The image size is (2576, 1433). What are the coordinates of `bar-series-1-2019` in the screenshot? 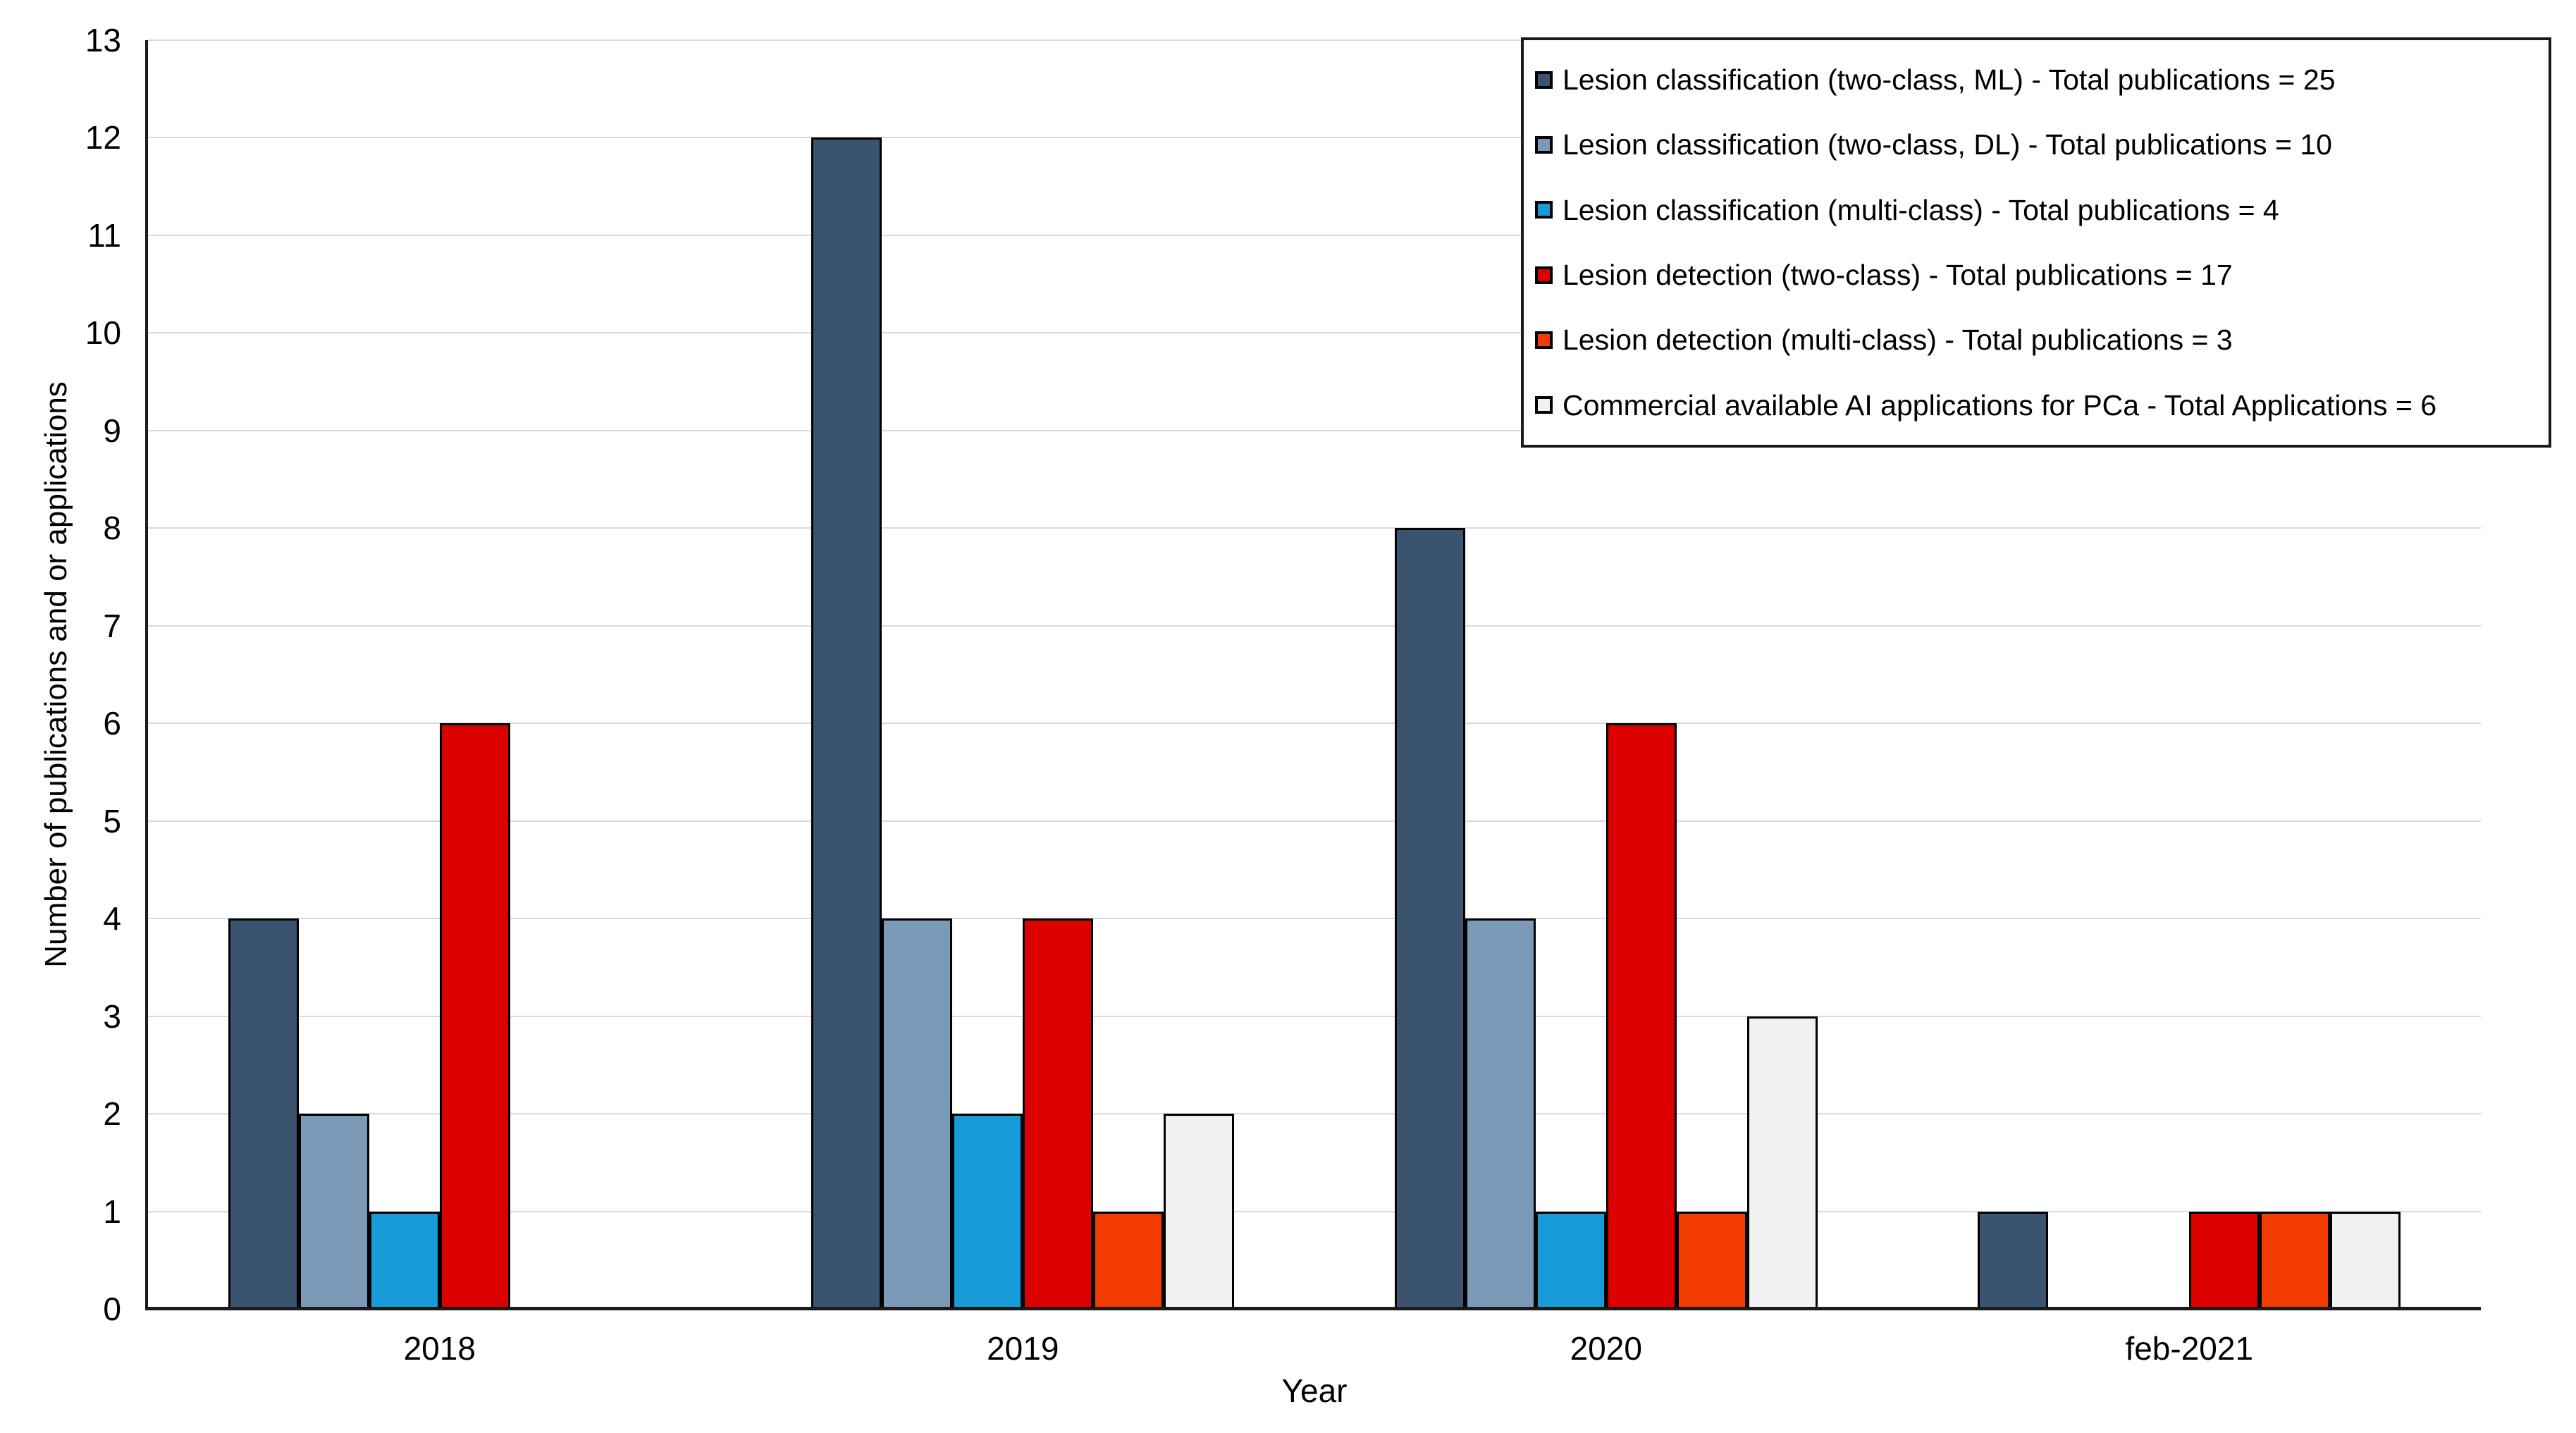 It's located at (846, 723).